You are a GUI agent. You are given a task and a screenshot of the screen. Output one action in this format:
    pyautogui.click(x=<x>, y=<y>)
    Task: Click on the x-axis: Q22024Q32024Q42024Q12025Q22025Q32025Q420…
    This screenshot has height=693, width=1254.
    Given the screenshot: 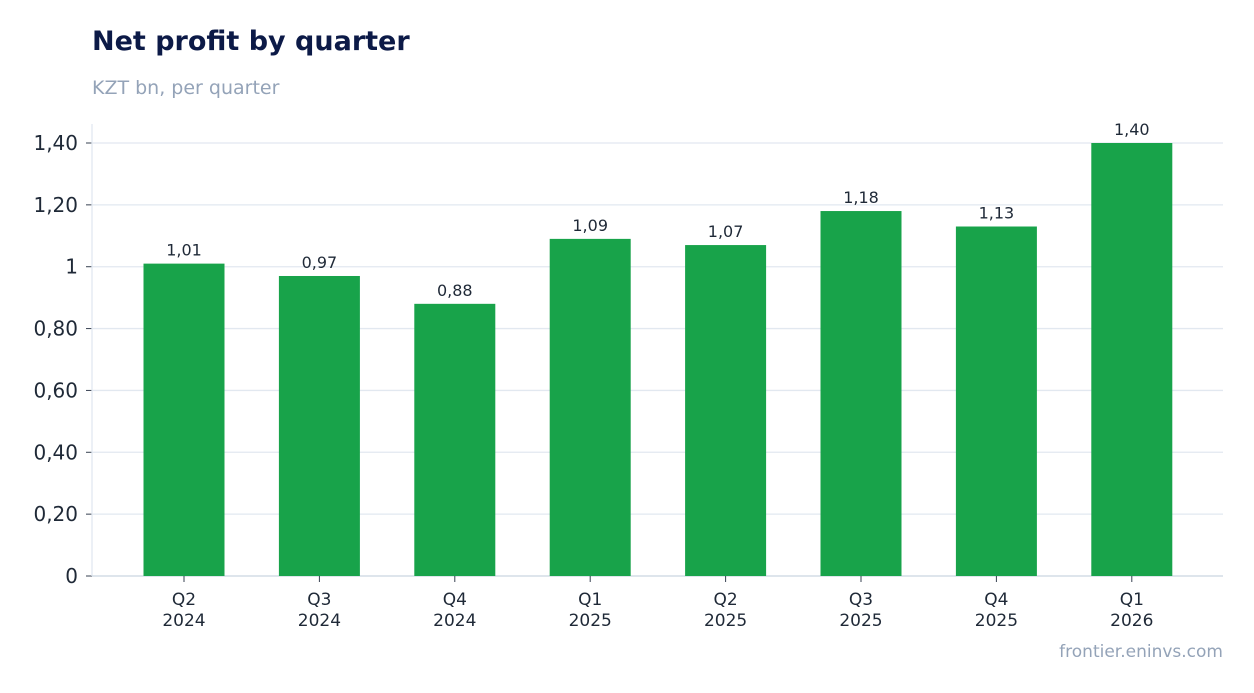 What is the action you would take?
    pyautogui.click(x=657, y=603)
    